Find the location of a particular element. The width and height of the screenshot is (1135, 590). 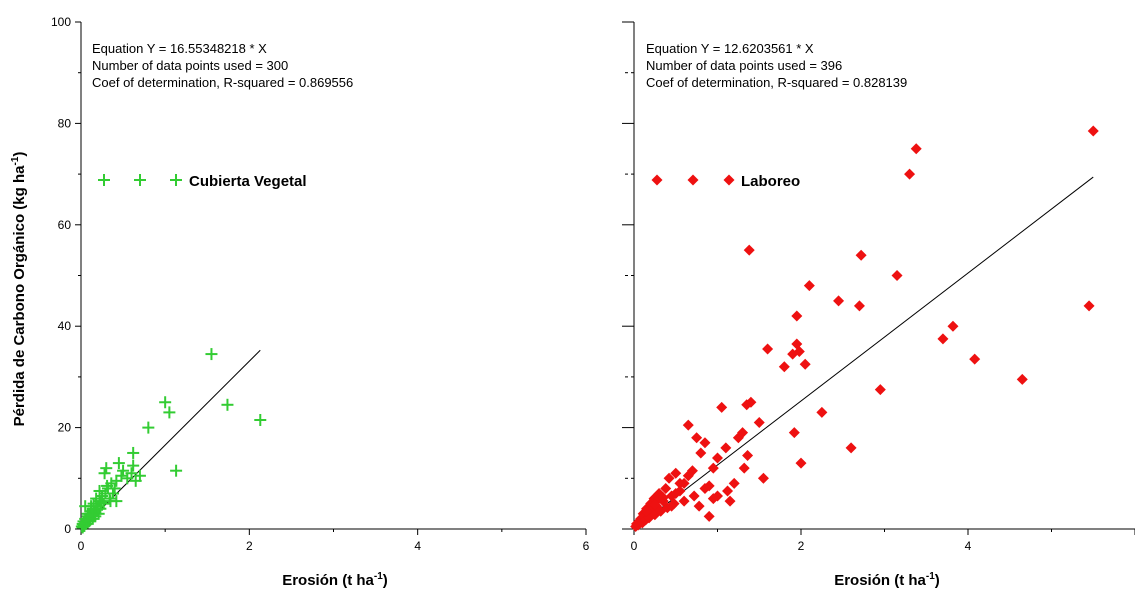

right-legend: Laboreo is located at coordinates (725, 181).